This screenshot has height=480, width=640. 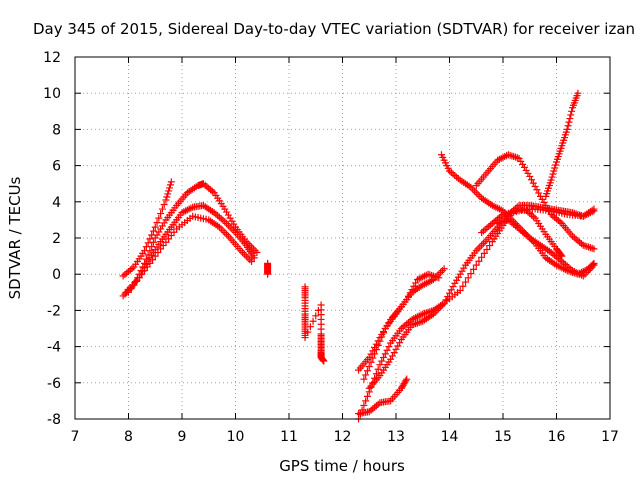 I want to click on x-tick-label: 9, so click(x=182, y=437).